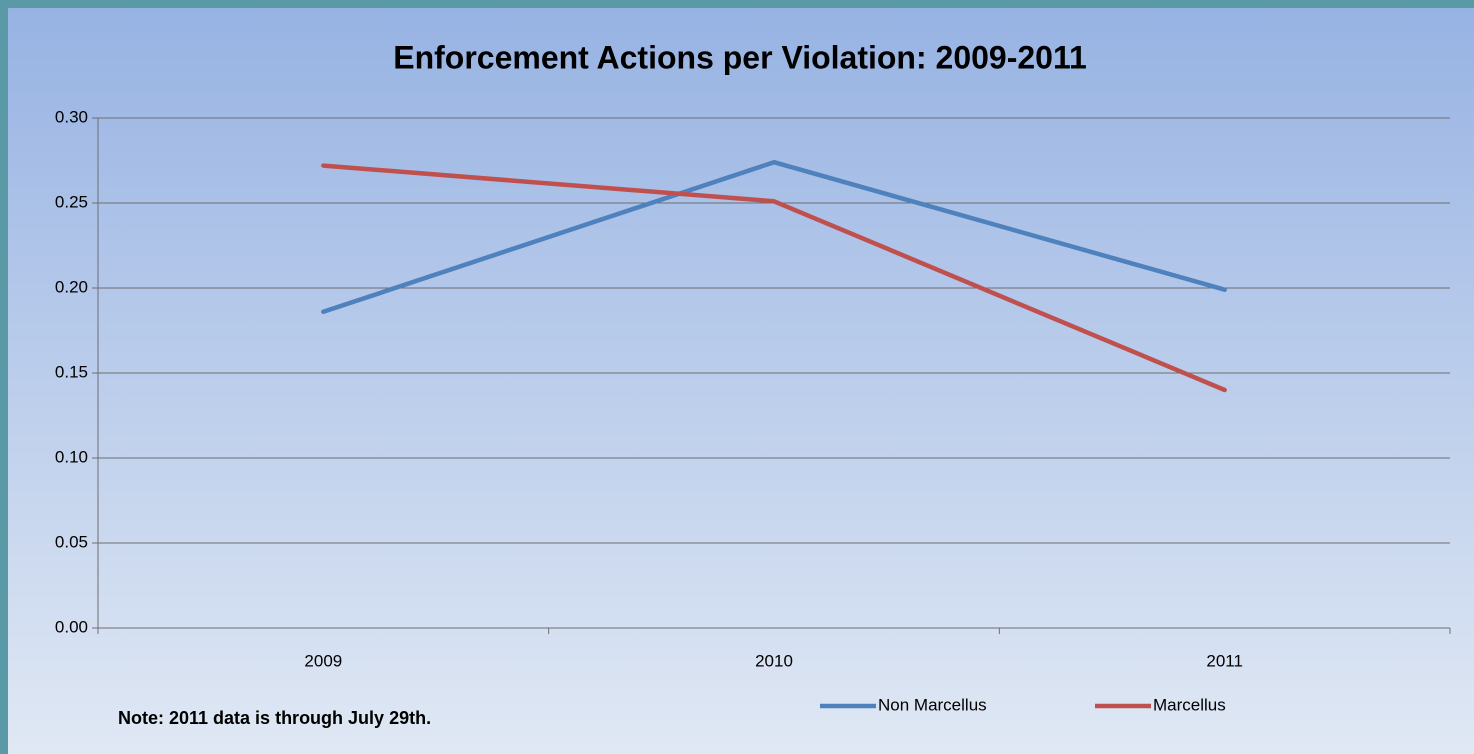 The width and height of the screenshot is (1474, 754). Describe the element at coordinates (932, 704) in the screenshot. I see `legend-label: Non Marcellus` at that location.